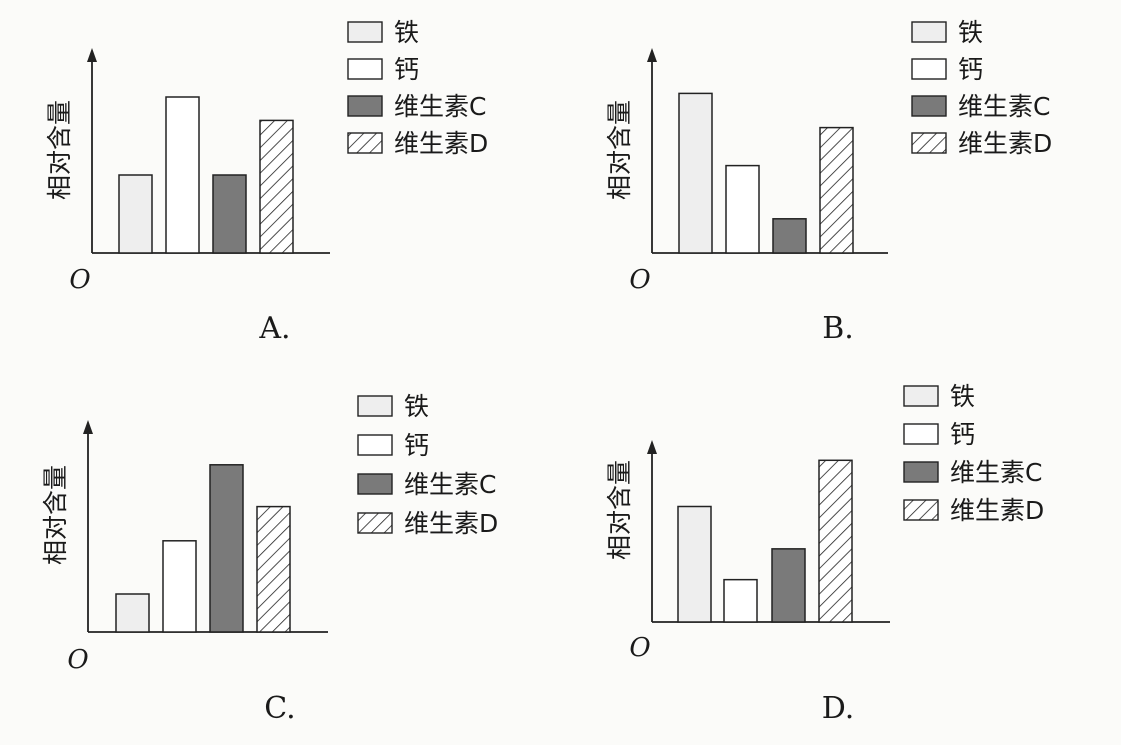  What do you see at coordinates (838, 708) in the screenshot?
I see `panel-label: D.` at bounding box center [838, 708].